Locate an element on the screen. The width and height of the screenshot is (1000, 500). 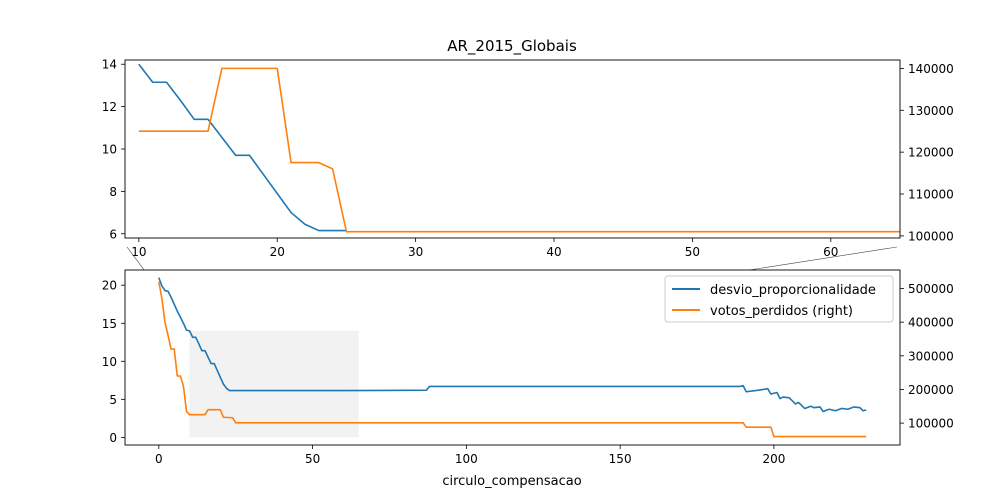
bottom-x-tick-label: 100 is located at coordinates (466, 459).